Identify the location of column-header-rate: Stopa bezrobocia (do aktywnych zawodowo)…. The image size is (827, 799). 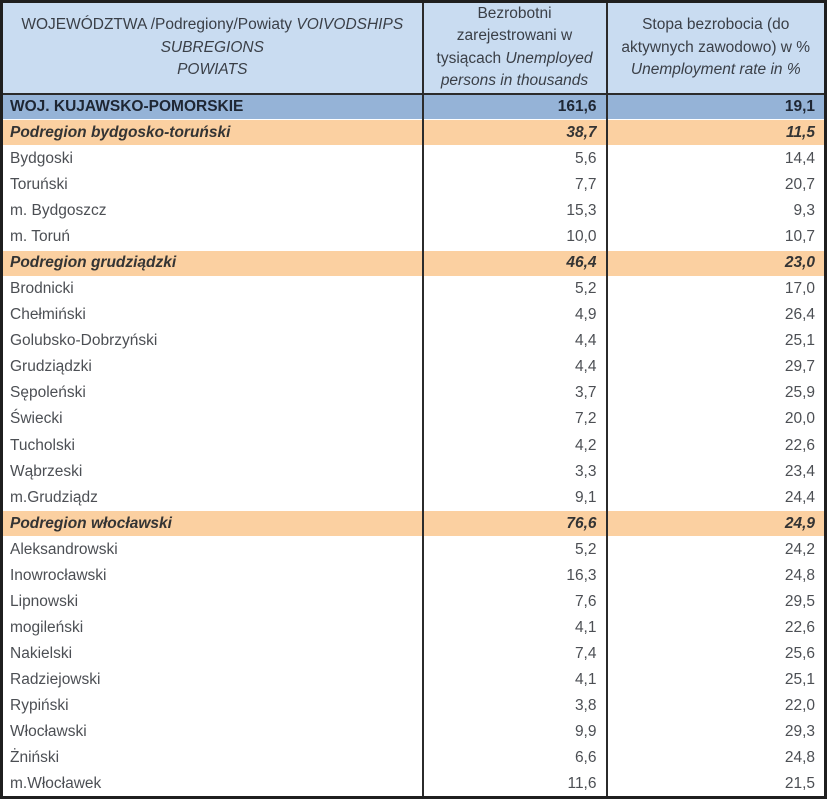
(716, 48).